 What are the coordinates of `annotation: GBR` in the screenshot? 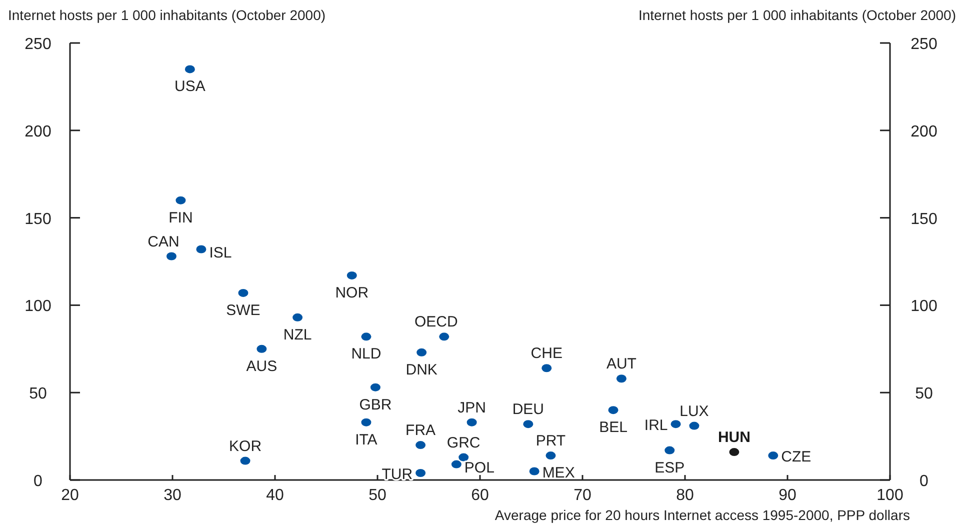 It's located at (375, 405).